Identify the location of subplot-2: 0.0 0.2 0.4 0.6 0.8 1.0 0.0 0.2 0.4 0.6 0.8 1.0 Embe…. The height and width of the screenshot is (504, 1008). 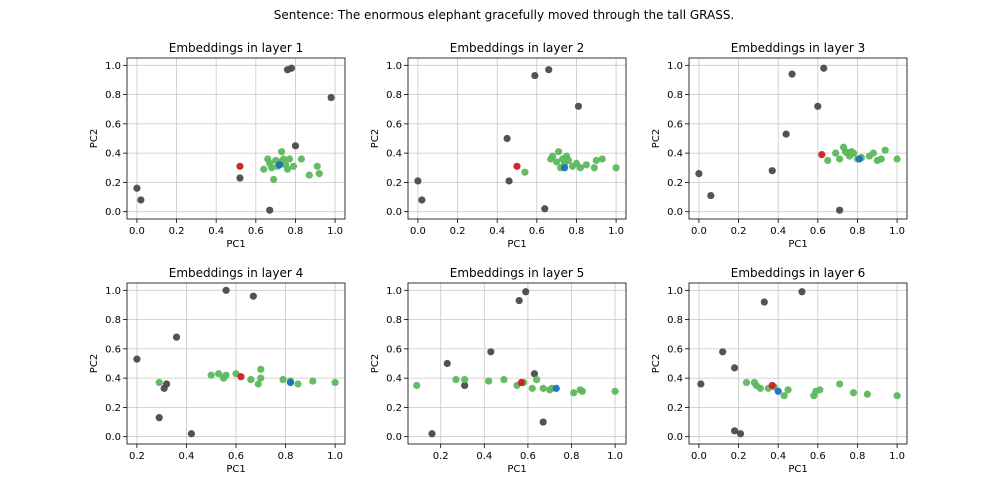
(498, 145).